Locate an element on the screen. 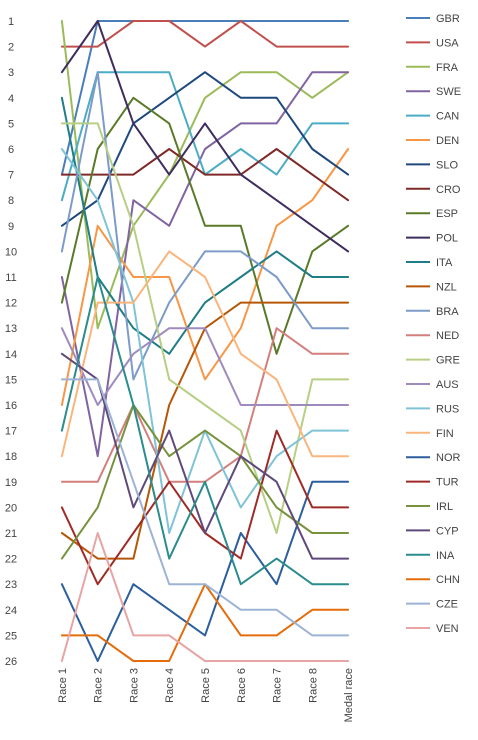 This screenshot has width=478, height=740. y-tick-label: 9 is located at coordinates (11, 227).